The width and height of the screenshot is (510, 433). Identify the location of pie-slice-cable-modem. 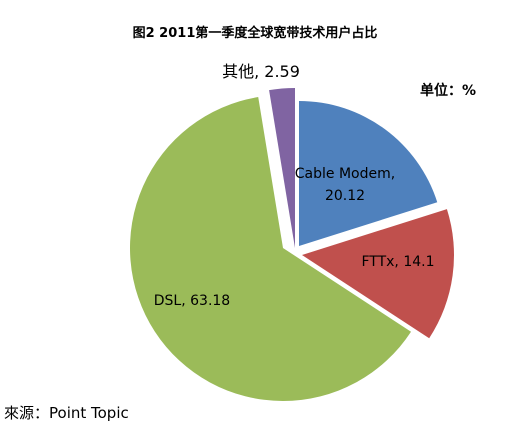
(368, 173).